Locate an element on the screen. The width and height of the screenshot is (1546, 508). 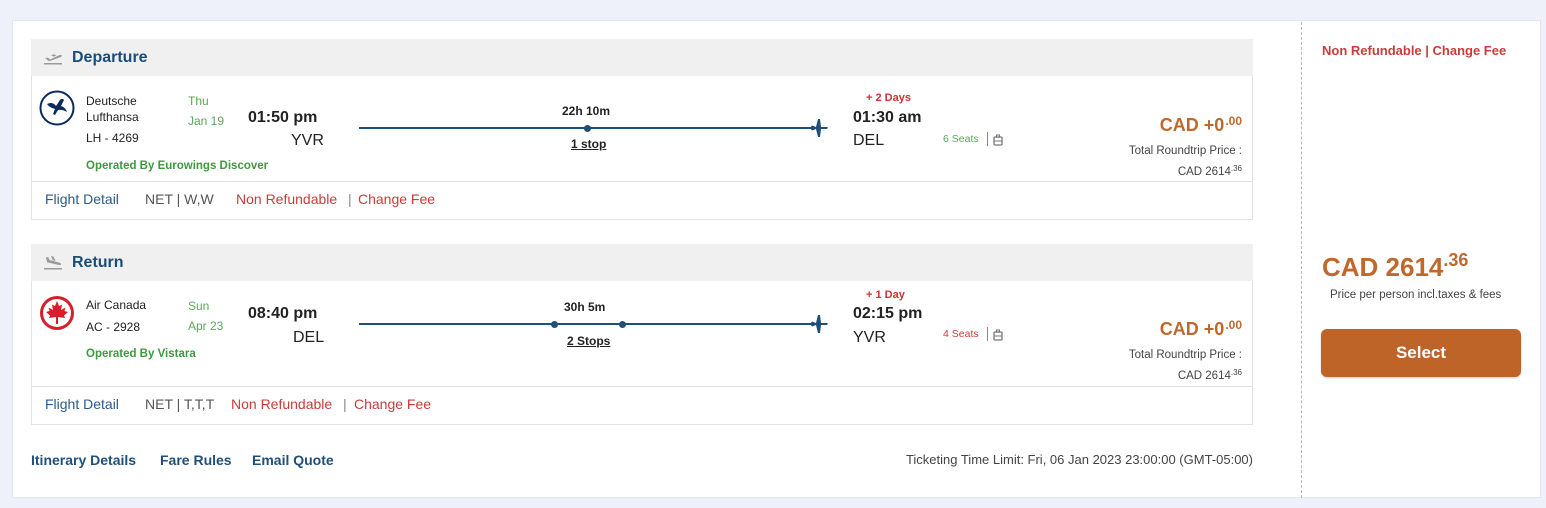
operated-by: Operated By Eurowings Discover is located at coordinates (177, 166).